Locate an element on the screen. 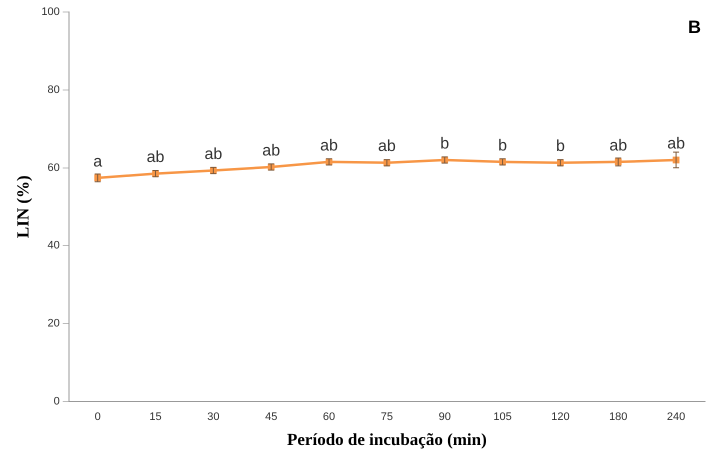  x-tick-label: 105 is located at coordinates (502, 417).